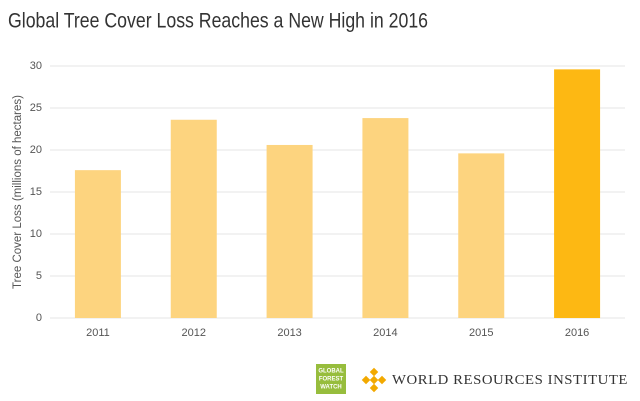  I want to click on gfw-text: FOREST, so click(331, 380).